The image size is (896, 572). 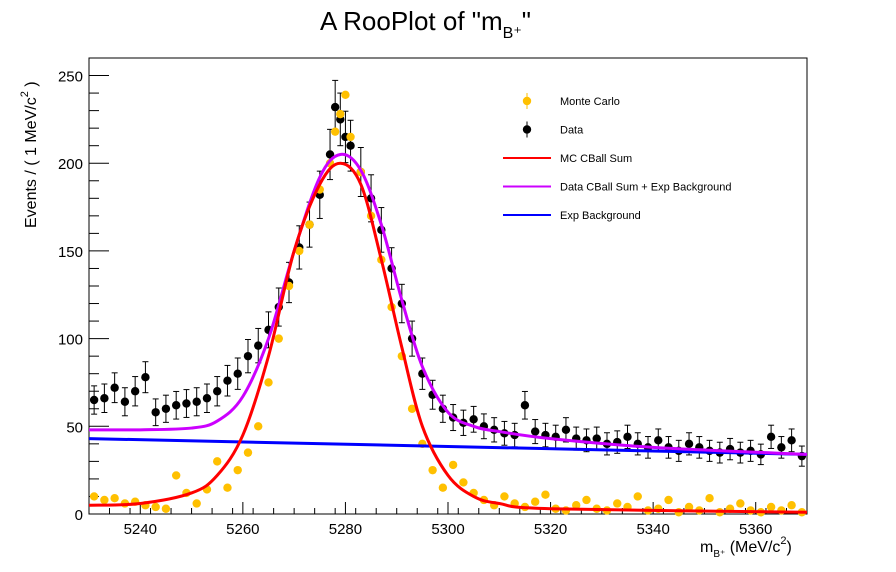 I want to click on x-axis-label-end: ), so click(x=789, y=547).